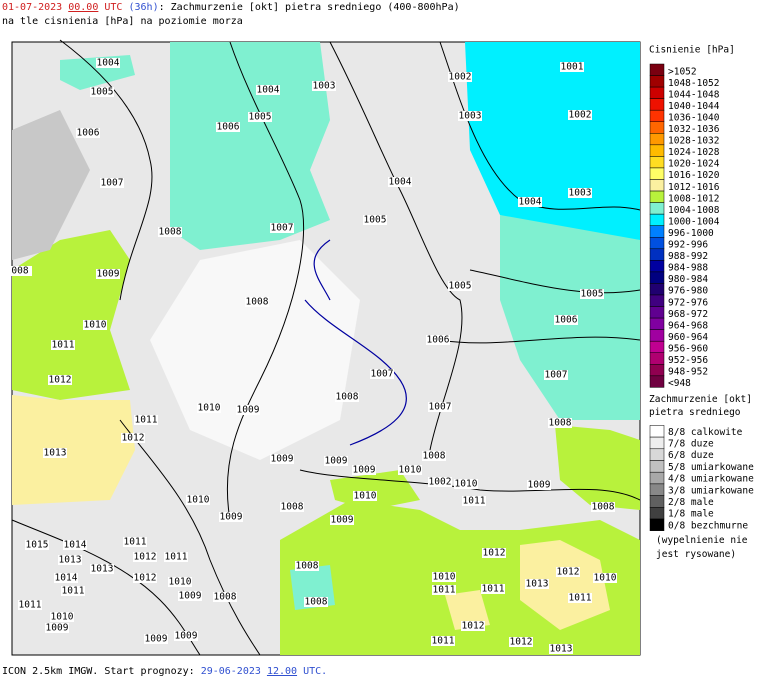  What do you see at coordinates (702, 540) in the screenshot?
I see `legend-note: (wypelnienie nie` at bounding box center [702, 540].